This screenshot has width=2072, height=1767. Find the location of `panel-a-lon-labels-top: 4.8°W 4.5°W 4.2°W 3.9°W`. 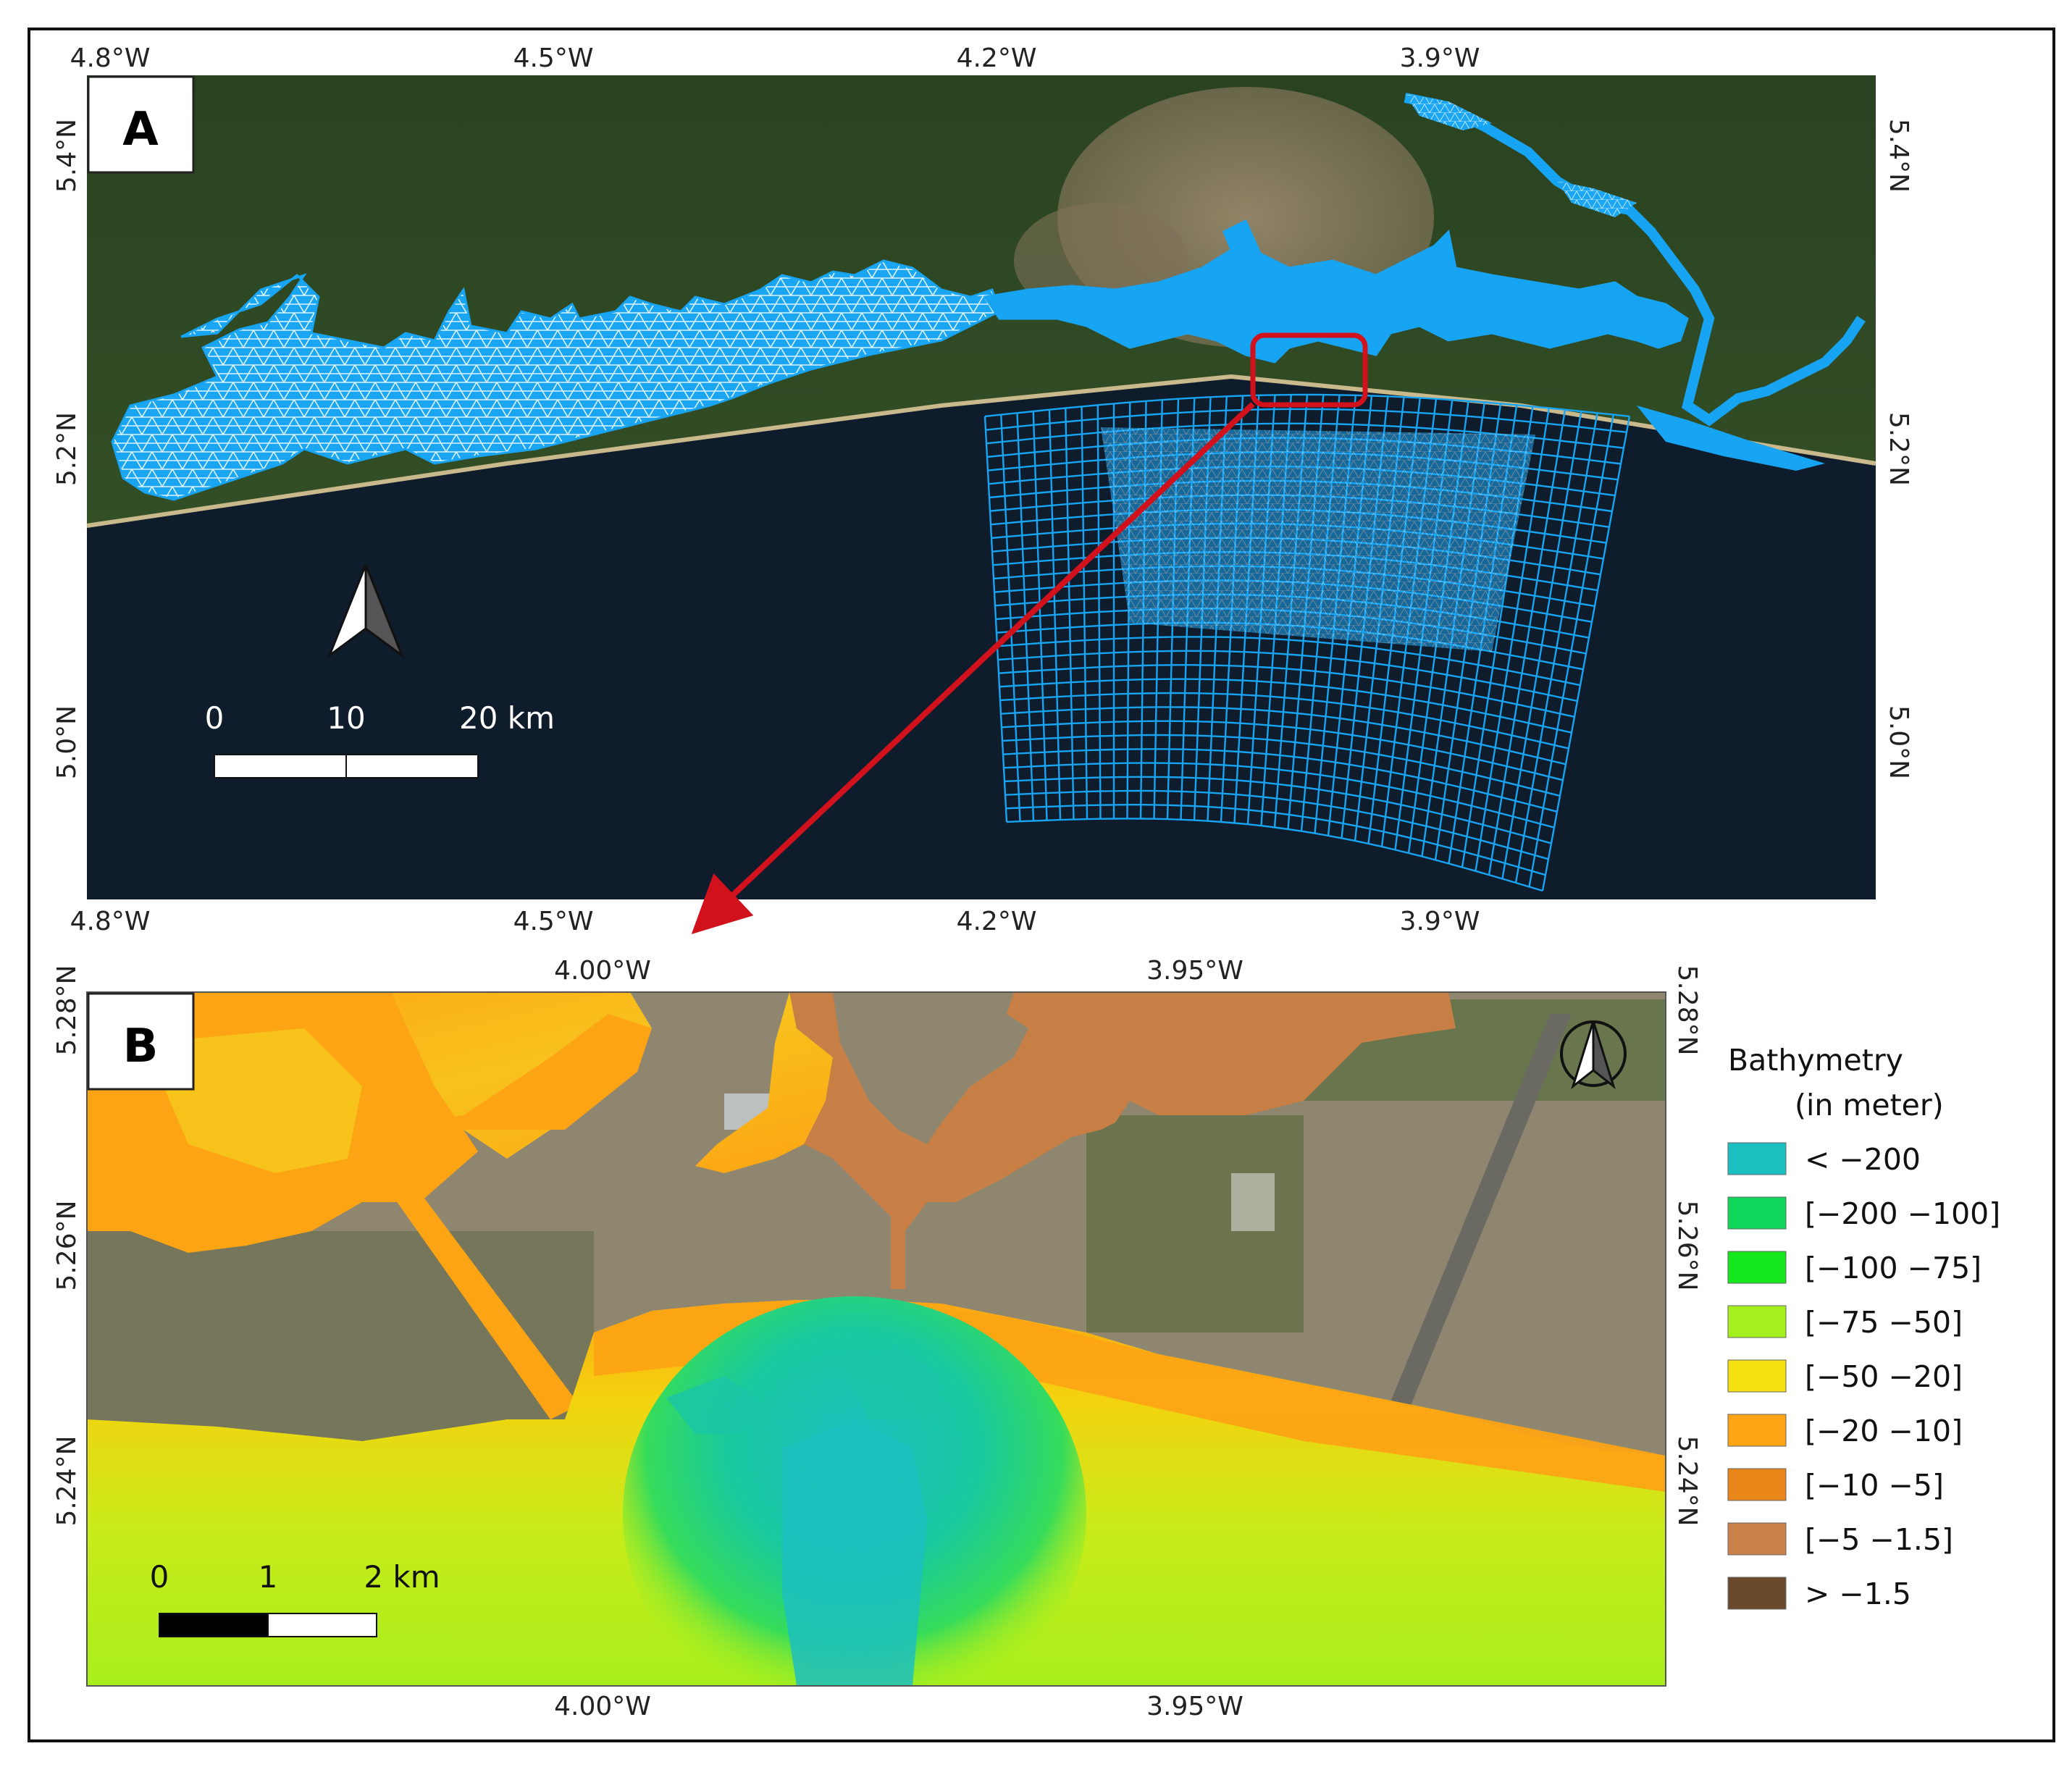

panel-a-lon-labels-top: 4.8°W 4.5°W 4.2°W 3.9°W is located at coordinates (775, 58).